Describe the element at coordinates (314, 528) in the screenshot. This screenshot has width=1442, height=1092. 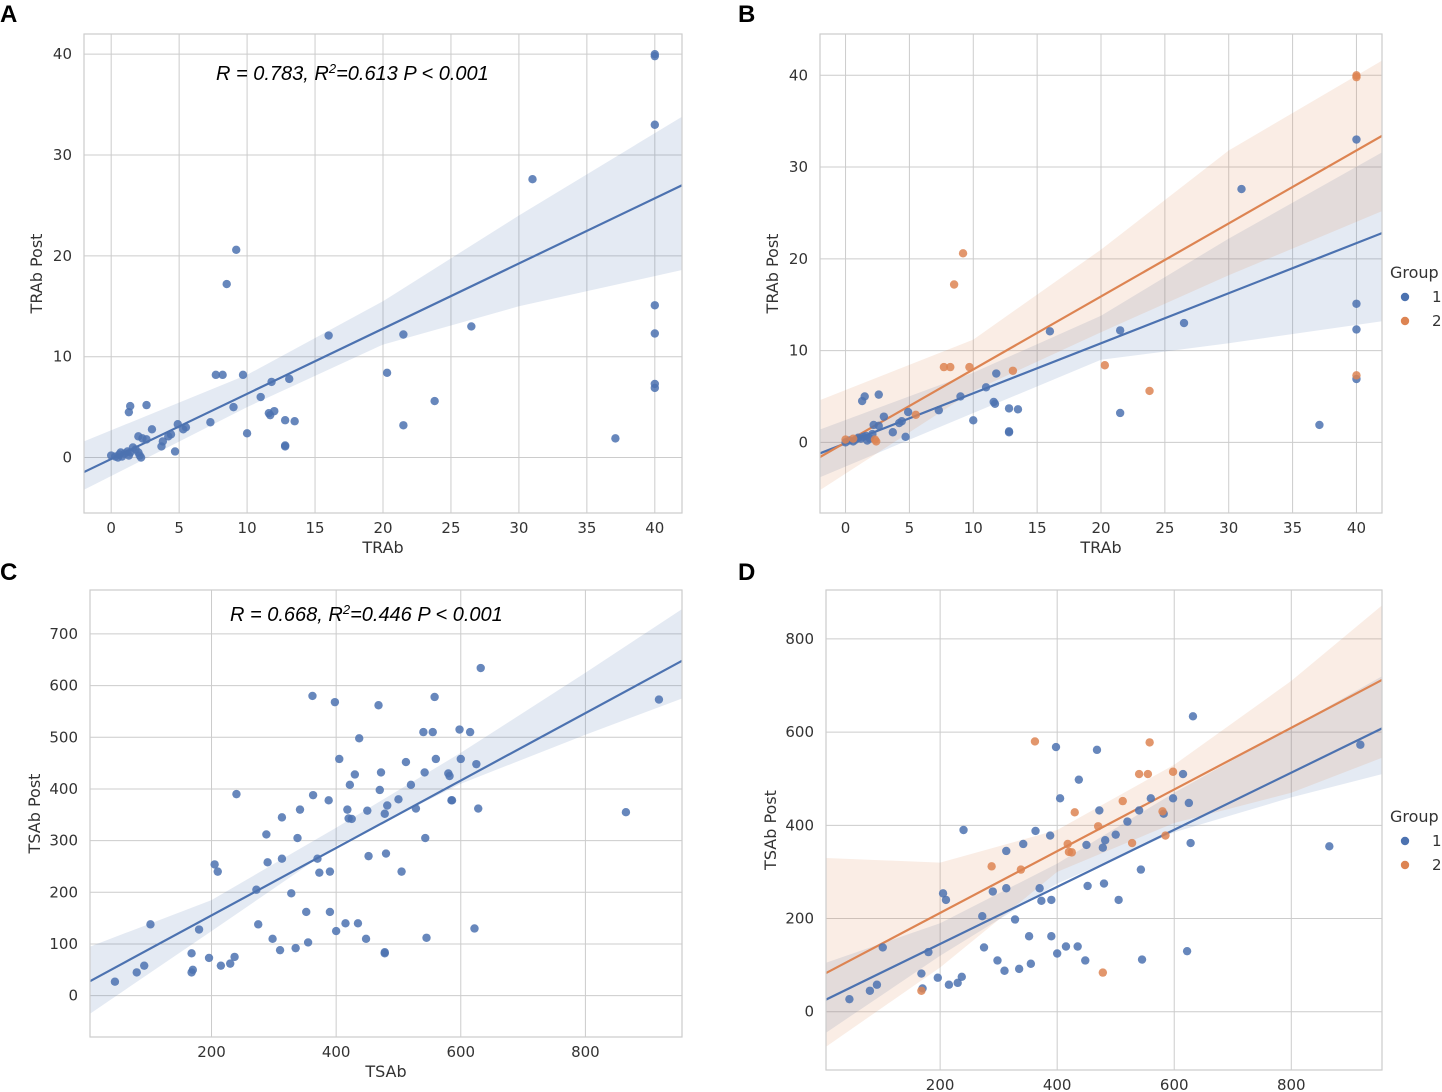
I see `x-tick-label: 15` at that location.